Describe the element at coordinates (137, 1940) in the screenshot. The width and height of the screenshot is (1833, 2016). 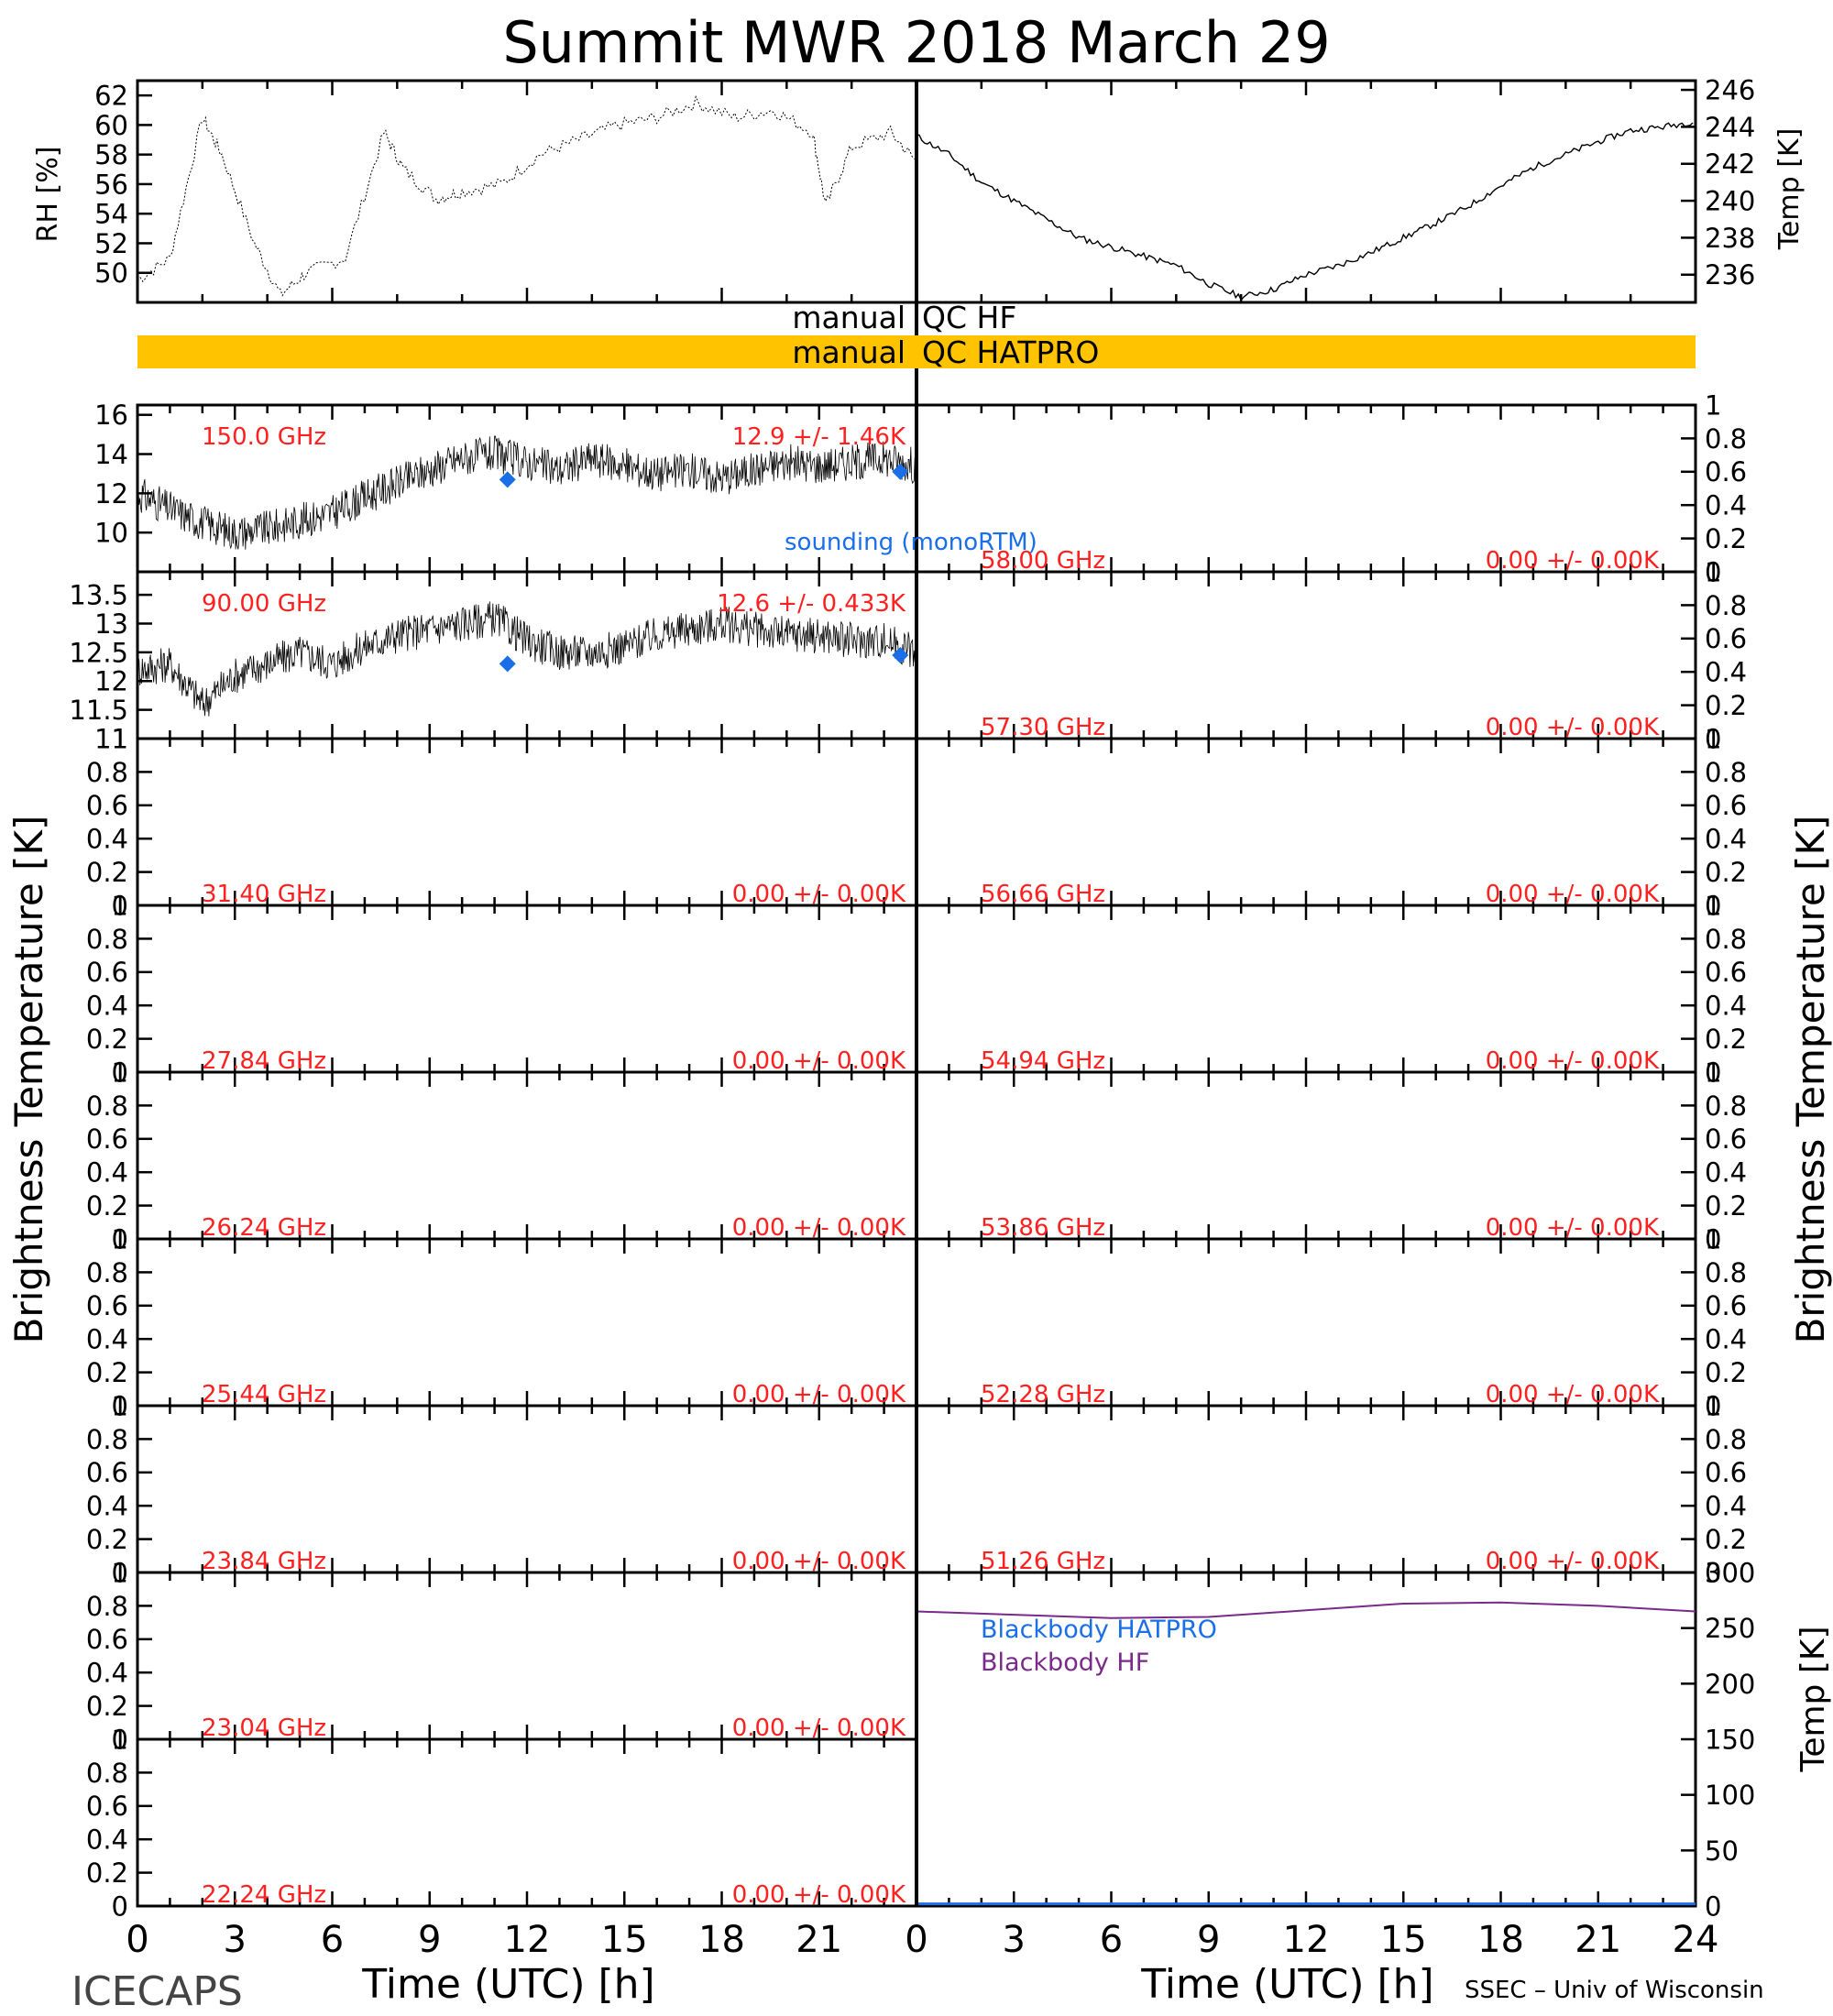
I see `x-tick-label: 0` at that location.